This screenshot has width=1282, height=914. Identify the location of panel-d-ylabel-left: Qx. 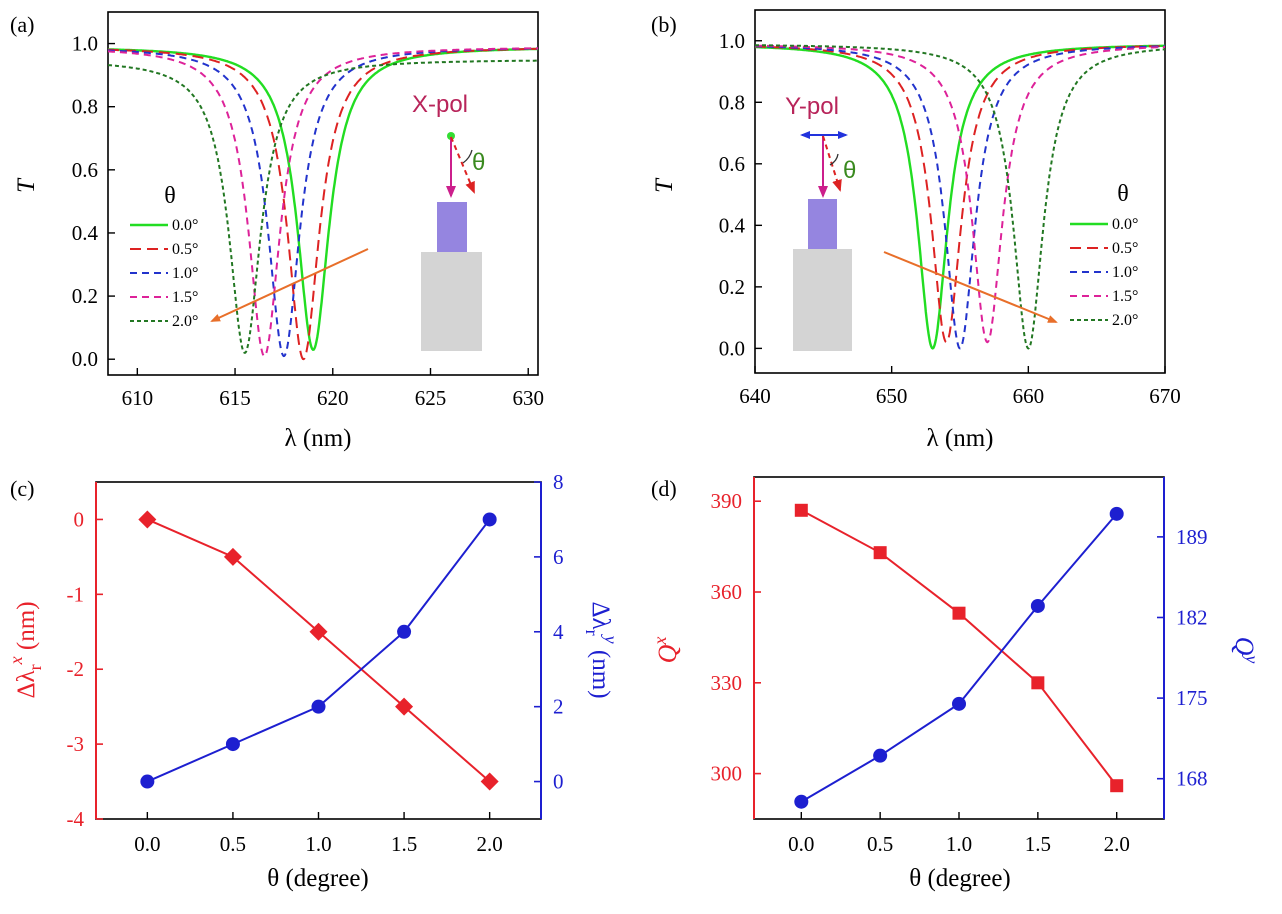
(666, 650).